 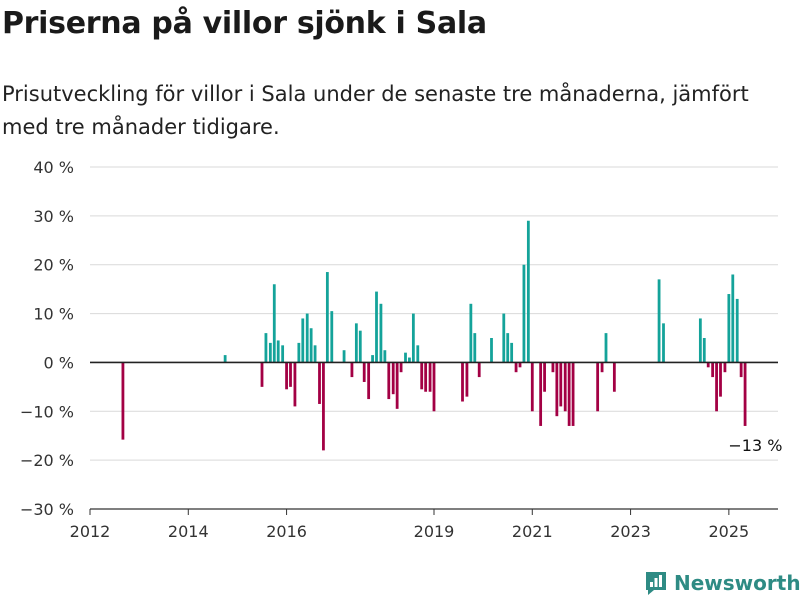 I want to click on x-tick-label: 2021, so click(x=532, y=531).